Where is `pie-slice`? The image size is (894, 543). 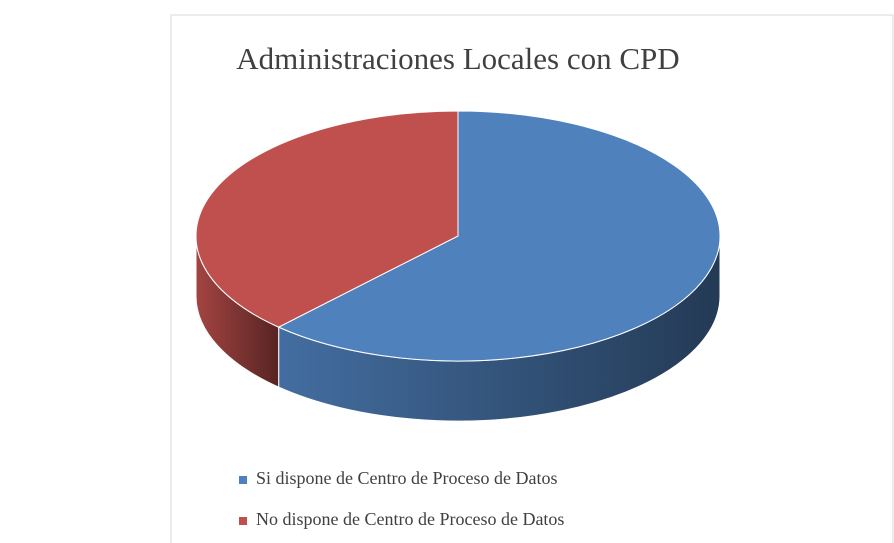 pie-slice is located at coordinates (327, 219).